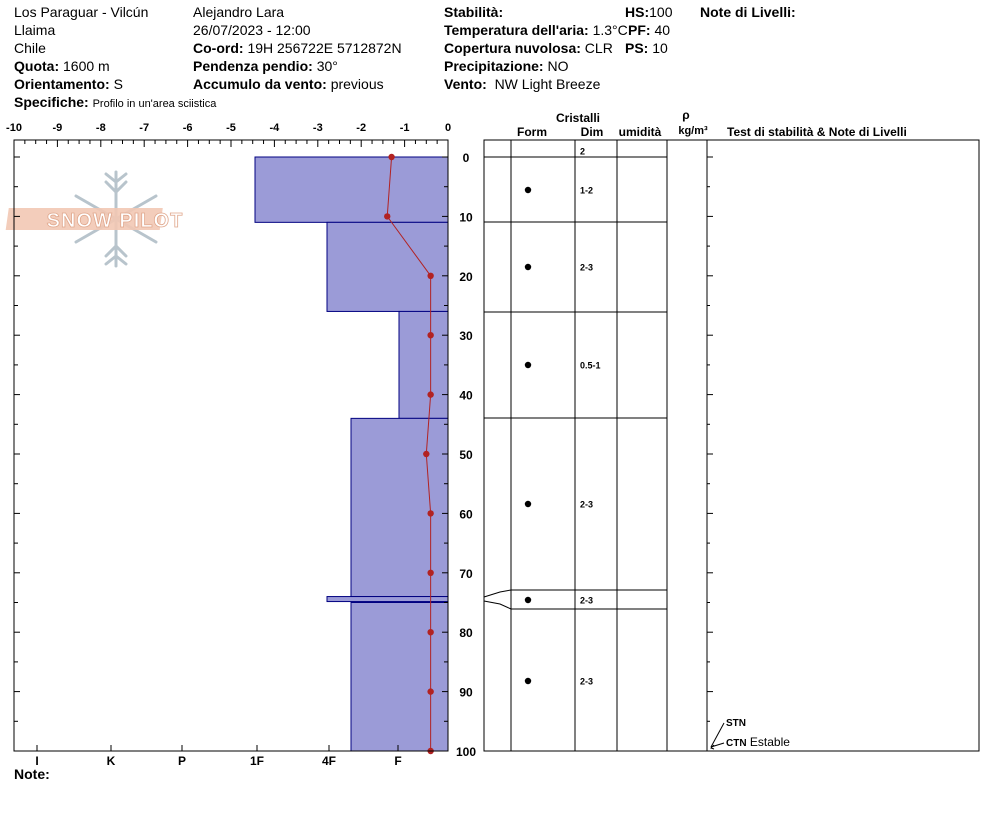  Describe the element at coordinates (710, 454) in the screenshot. I see `notes-ticks` at that location.